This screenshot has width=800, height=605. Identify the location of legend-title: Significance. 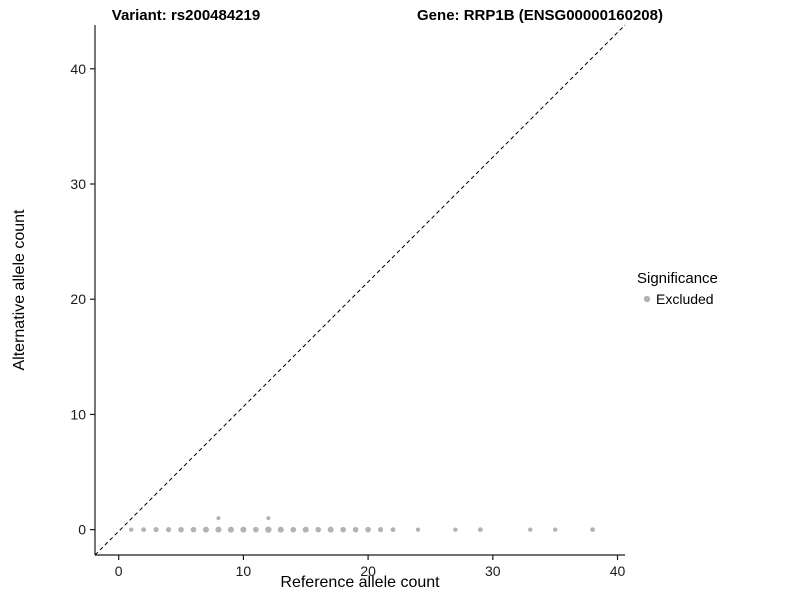
(677, 278).